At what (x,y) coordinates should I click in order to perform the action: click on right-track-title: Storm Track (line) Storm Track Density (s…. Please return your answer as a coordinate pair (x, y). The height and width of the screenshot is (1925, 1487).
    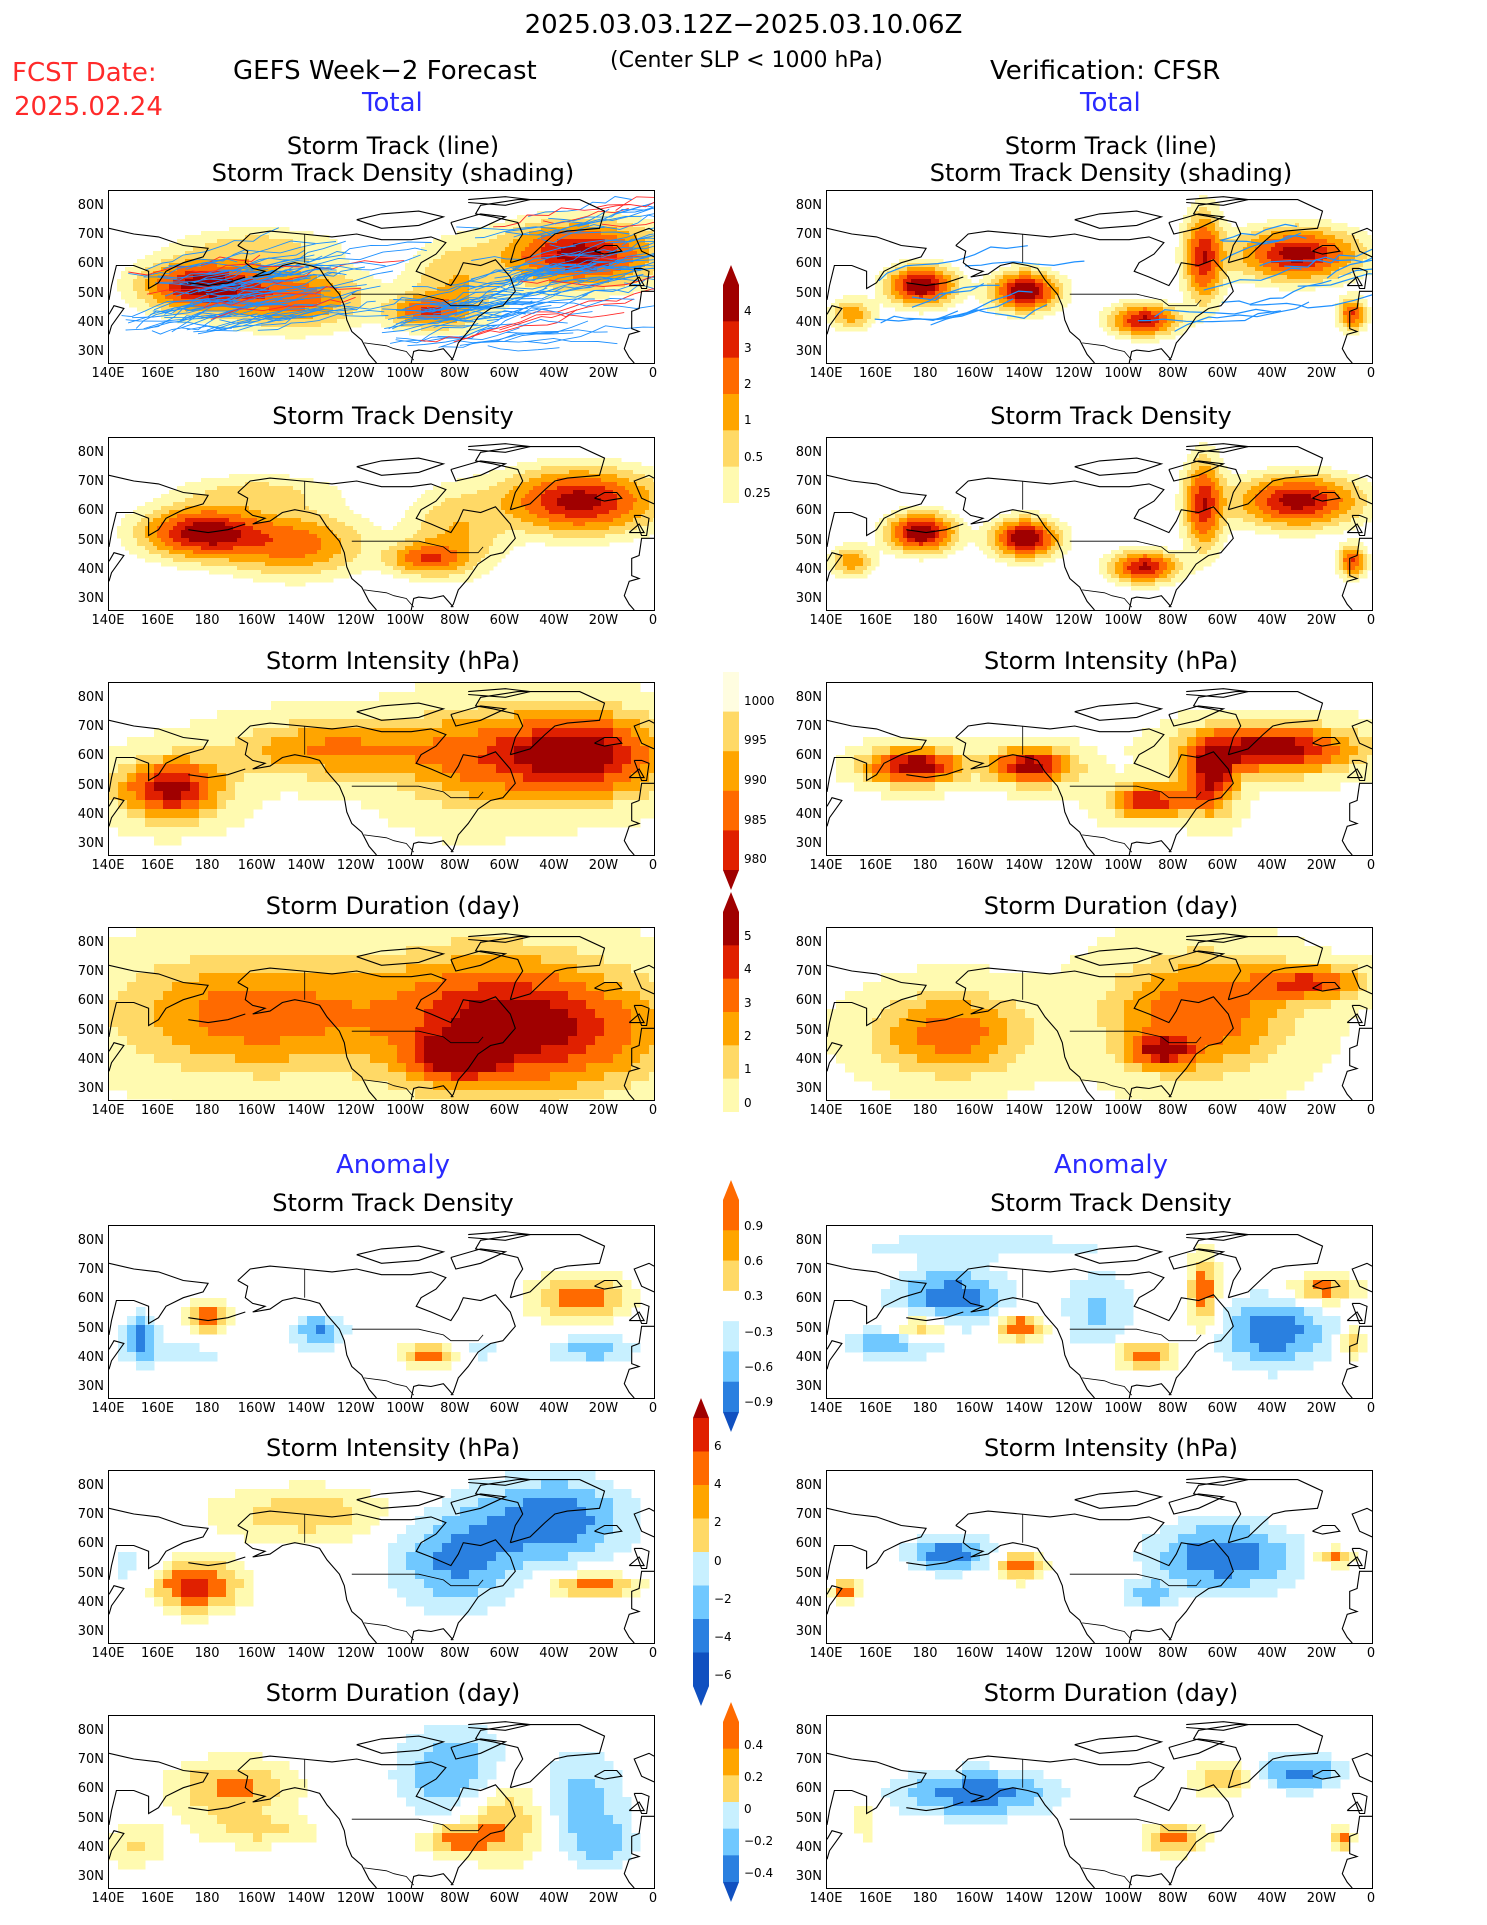
    Looking at the image, I should click on (1111, 159).